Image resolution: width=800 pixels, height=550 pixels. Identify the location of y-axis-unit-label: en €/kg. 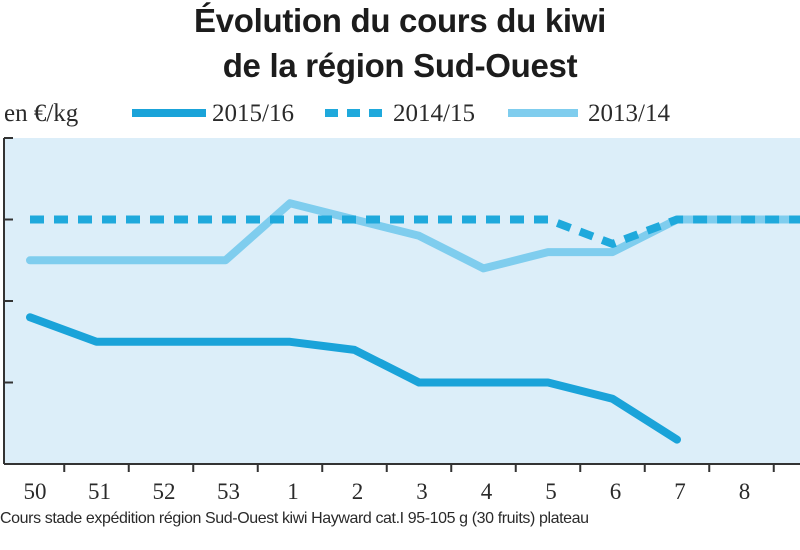
(41, 113).